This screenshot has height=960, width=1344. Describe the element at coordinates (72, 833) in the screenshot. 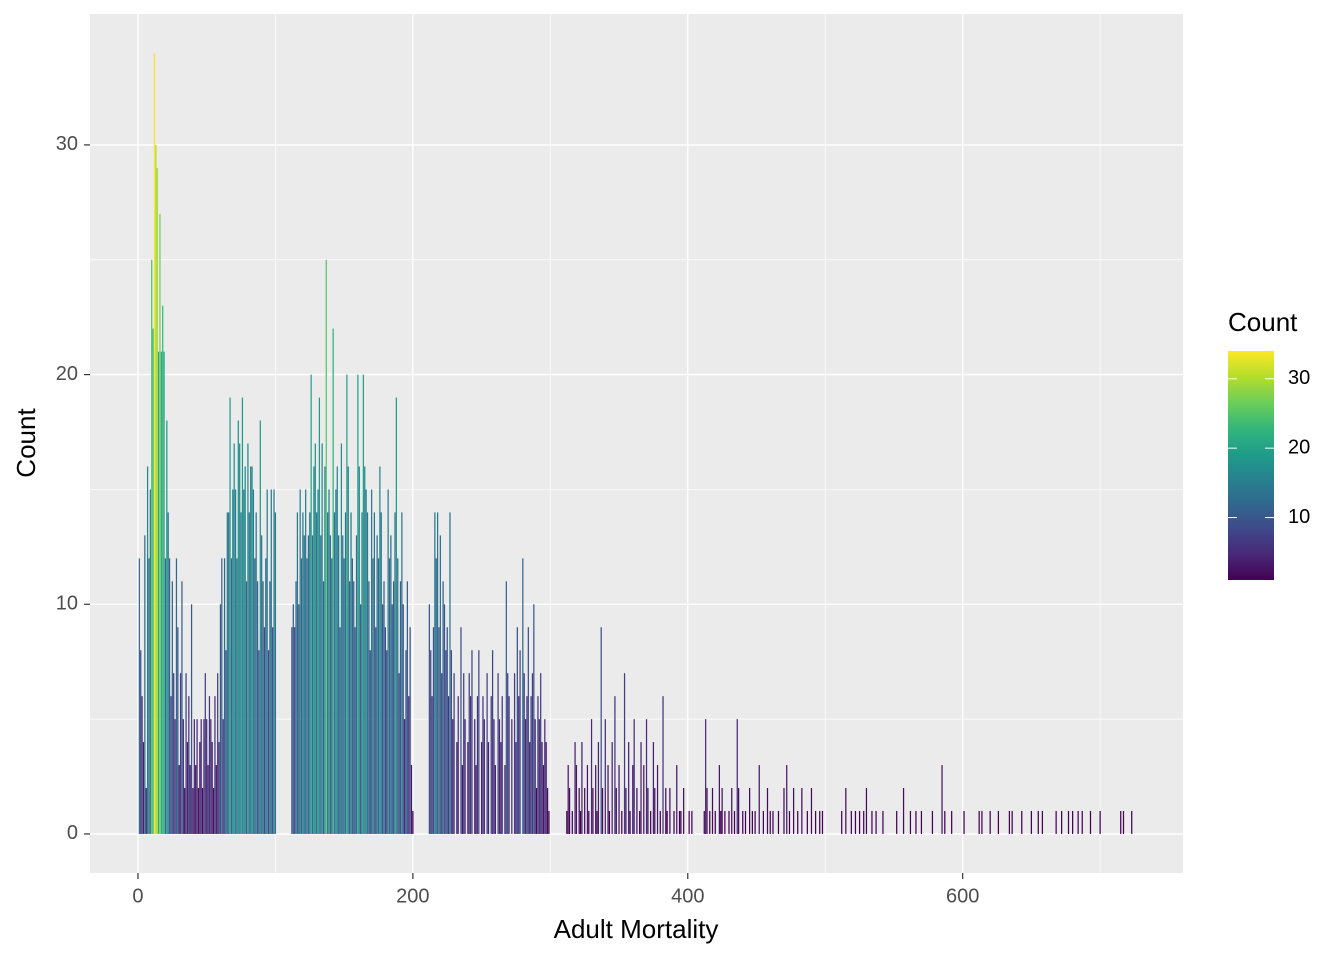

I see `y-tick-label: 0` at that location.